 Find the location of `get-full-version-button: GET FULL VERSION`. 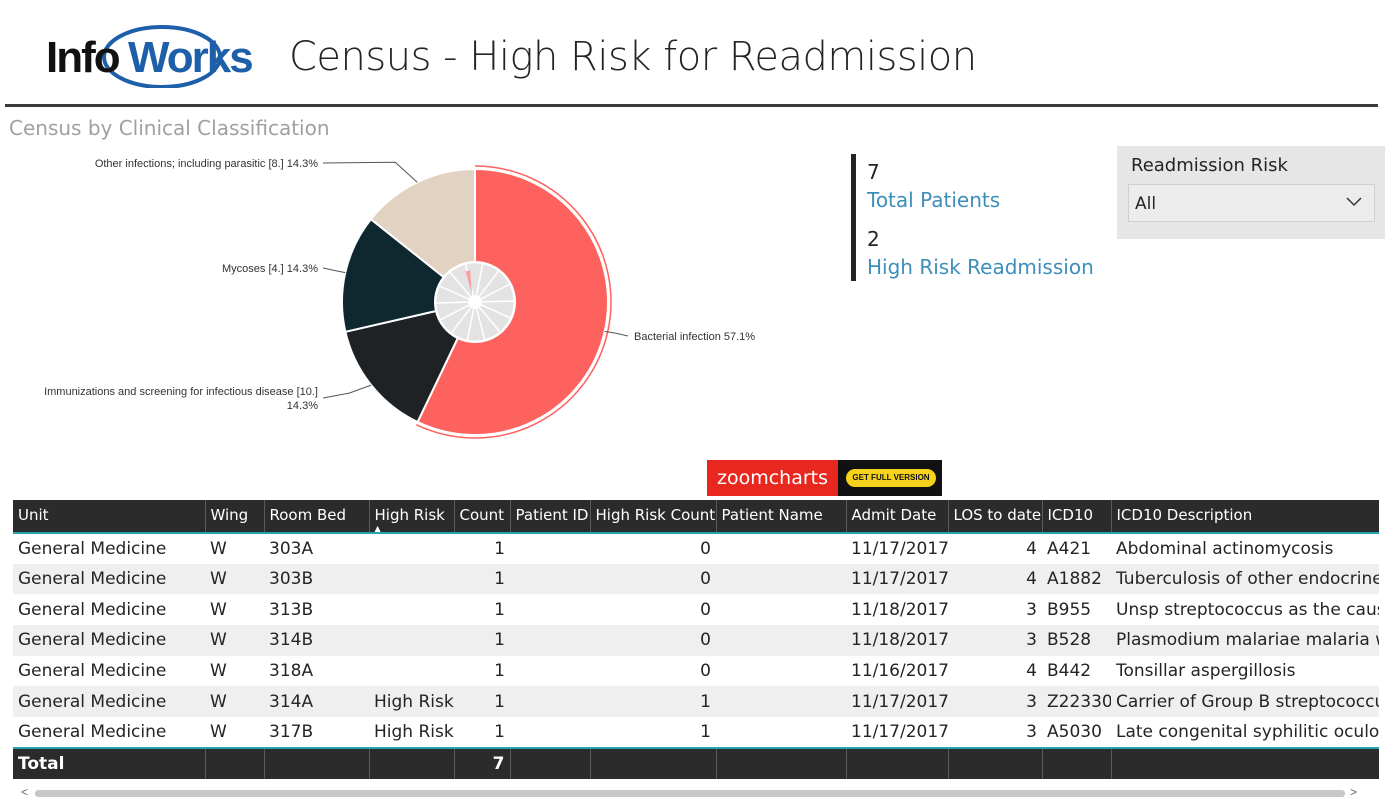

get-full-version-button: GET FULL VERSION is located at coordinates (891, 478).